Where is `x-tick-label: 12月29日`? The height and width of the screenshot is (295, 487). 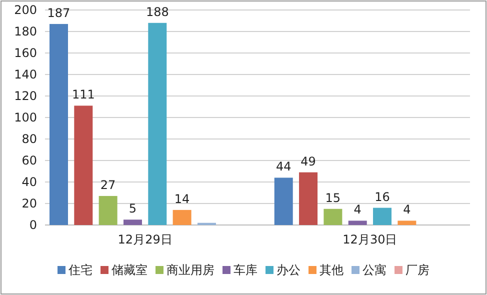 x-tick-label: 12月29日 is located at coordinates (145, 239).